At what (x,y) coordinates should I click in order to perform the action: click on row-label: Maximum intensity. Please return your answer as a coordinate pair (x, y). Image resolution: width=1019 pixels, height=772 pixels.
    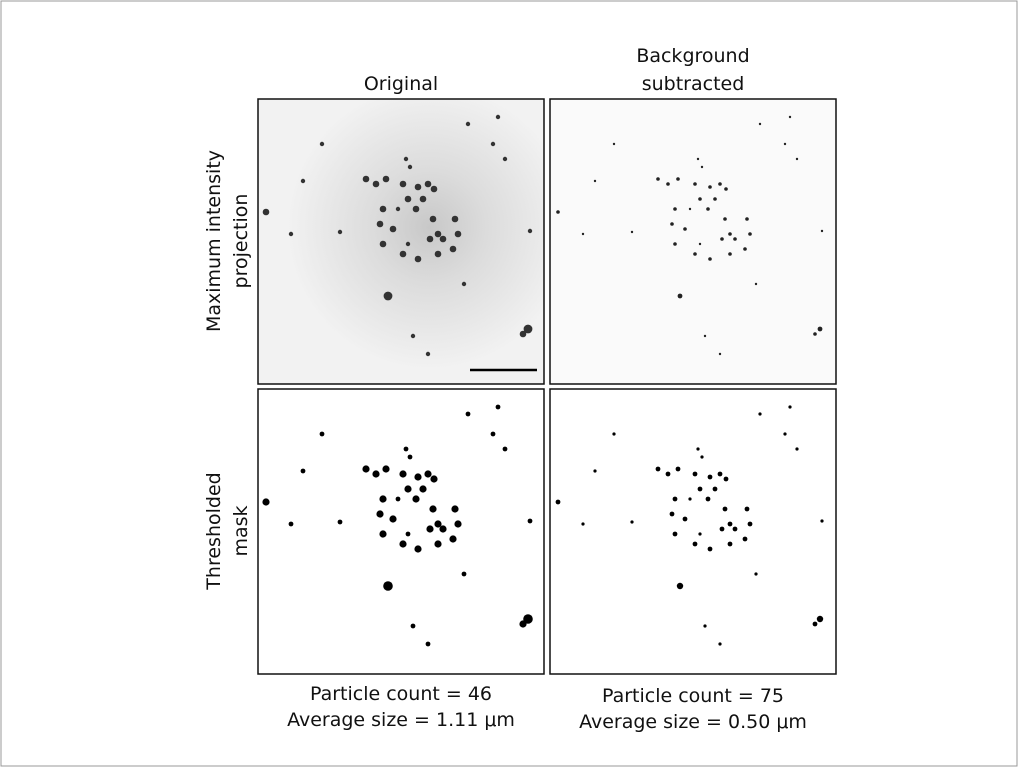
    Looking at the image, I should click on (214, 241).